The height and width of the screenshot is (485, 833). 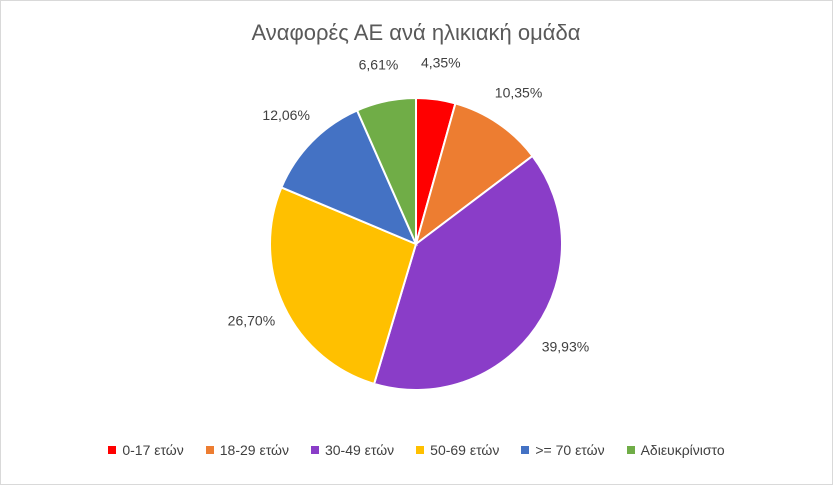 What do you see at coordinates (251, 320) in the screenshot?
I see `data-label: 26,70%` at bounding box center [251, 320].